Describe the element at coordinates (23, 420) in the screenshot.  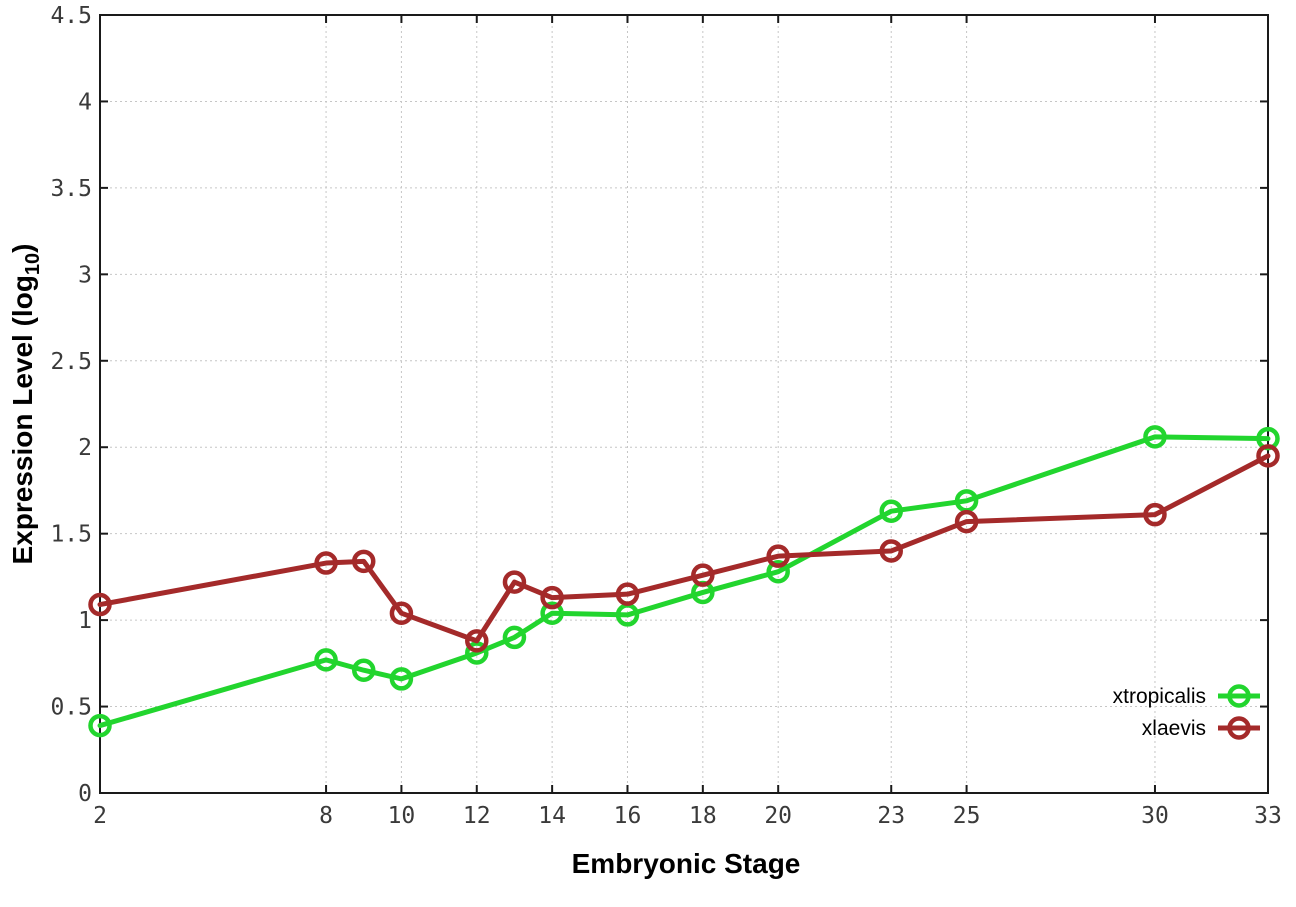
I see `y-axis-title-main: Expression Level (log` at that location.